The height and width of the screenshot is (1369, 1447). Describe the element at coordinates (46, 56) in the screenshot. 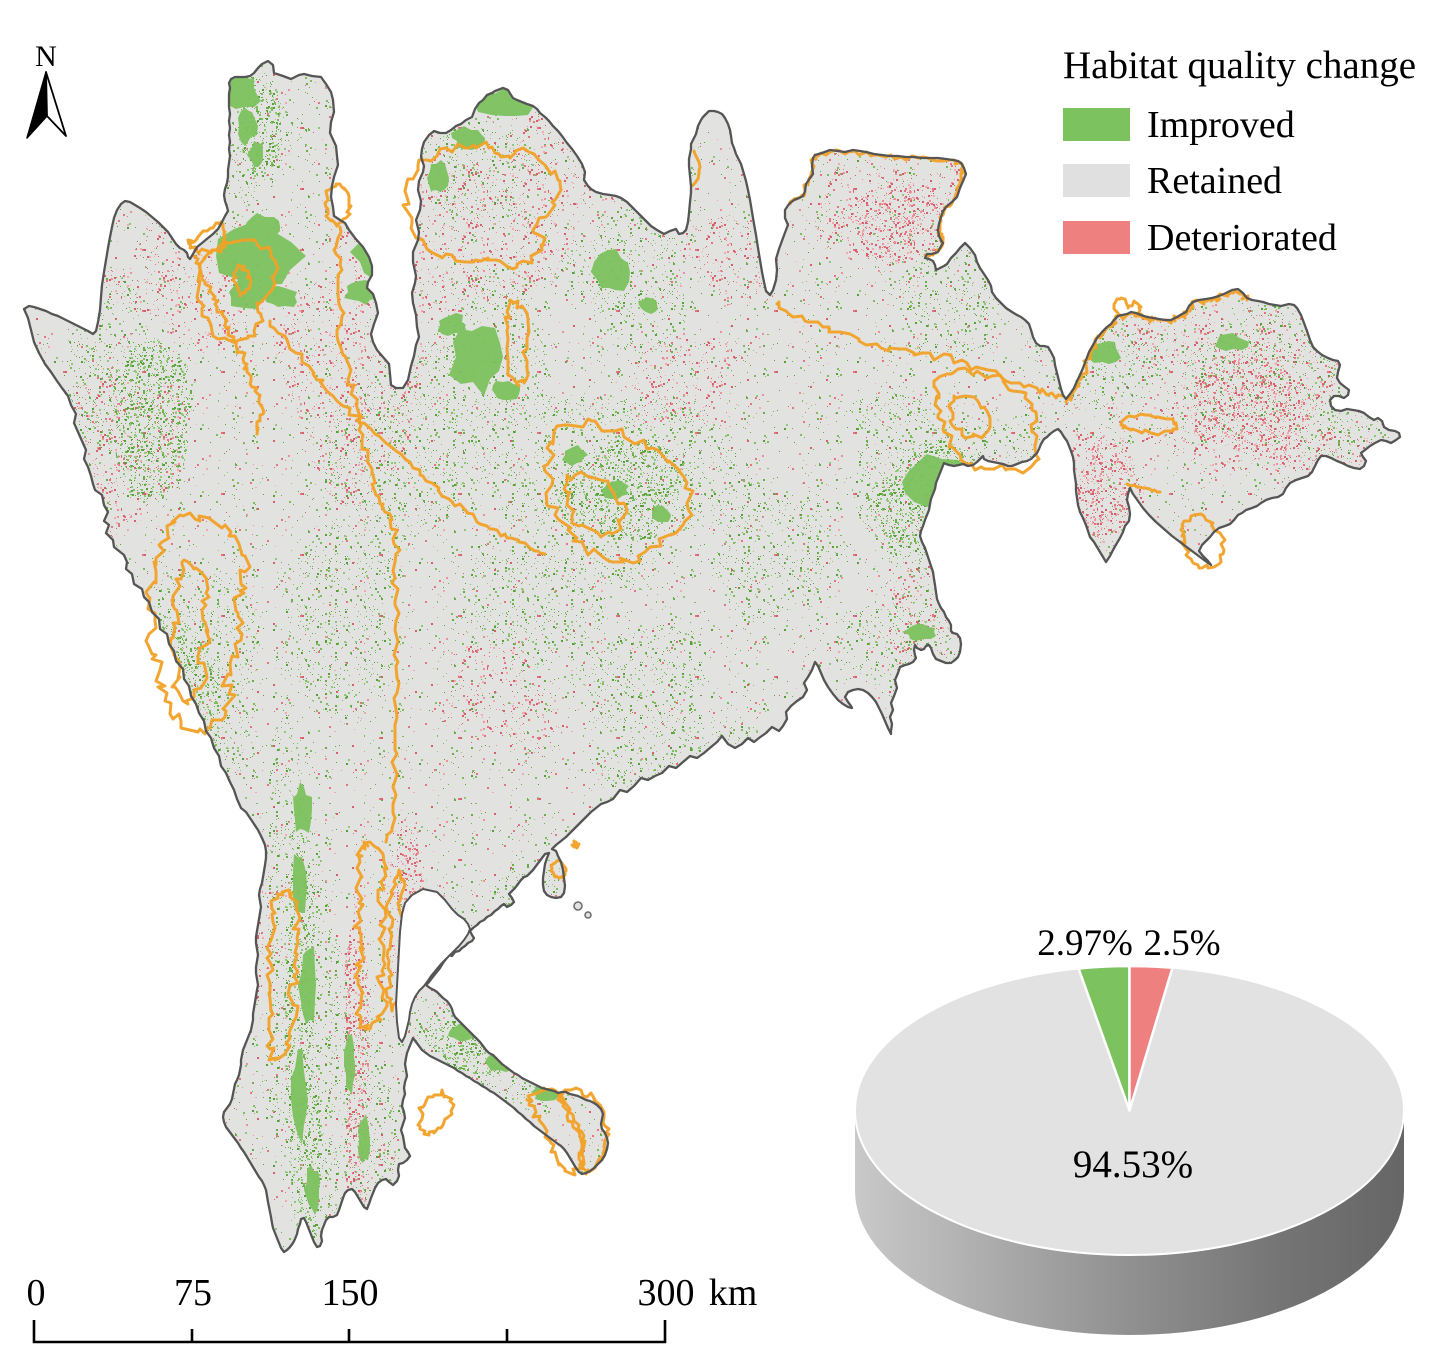

I see `svg-text: N` at that location.